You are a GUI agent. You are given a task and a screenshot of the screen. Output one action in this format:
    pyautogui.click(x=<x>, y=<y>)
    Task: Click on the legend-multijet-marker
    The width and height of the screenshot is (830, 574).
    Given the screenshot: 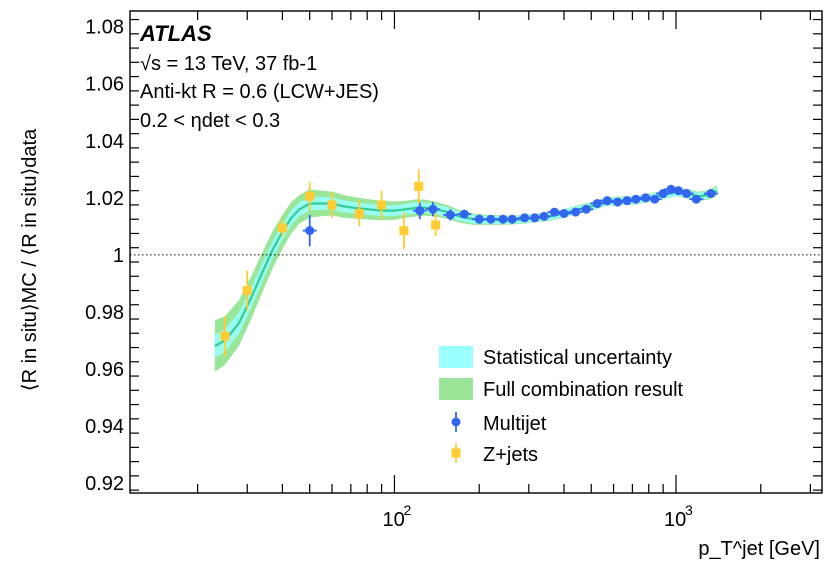 What is the action you would take?
    pyautogui.click(x=456, y=422)
    